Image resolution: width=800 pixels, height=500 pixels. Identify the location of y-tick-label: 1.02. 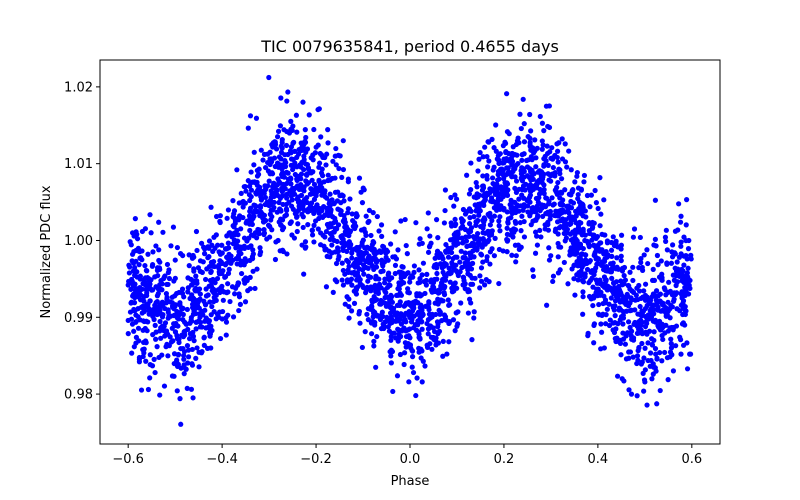
(78, 87).